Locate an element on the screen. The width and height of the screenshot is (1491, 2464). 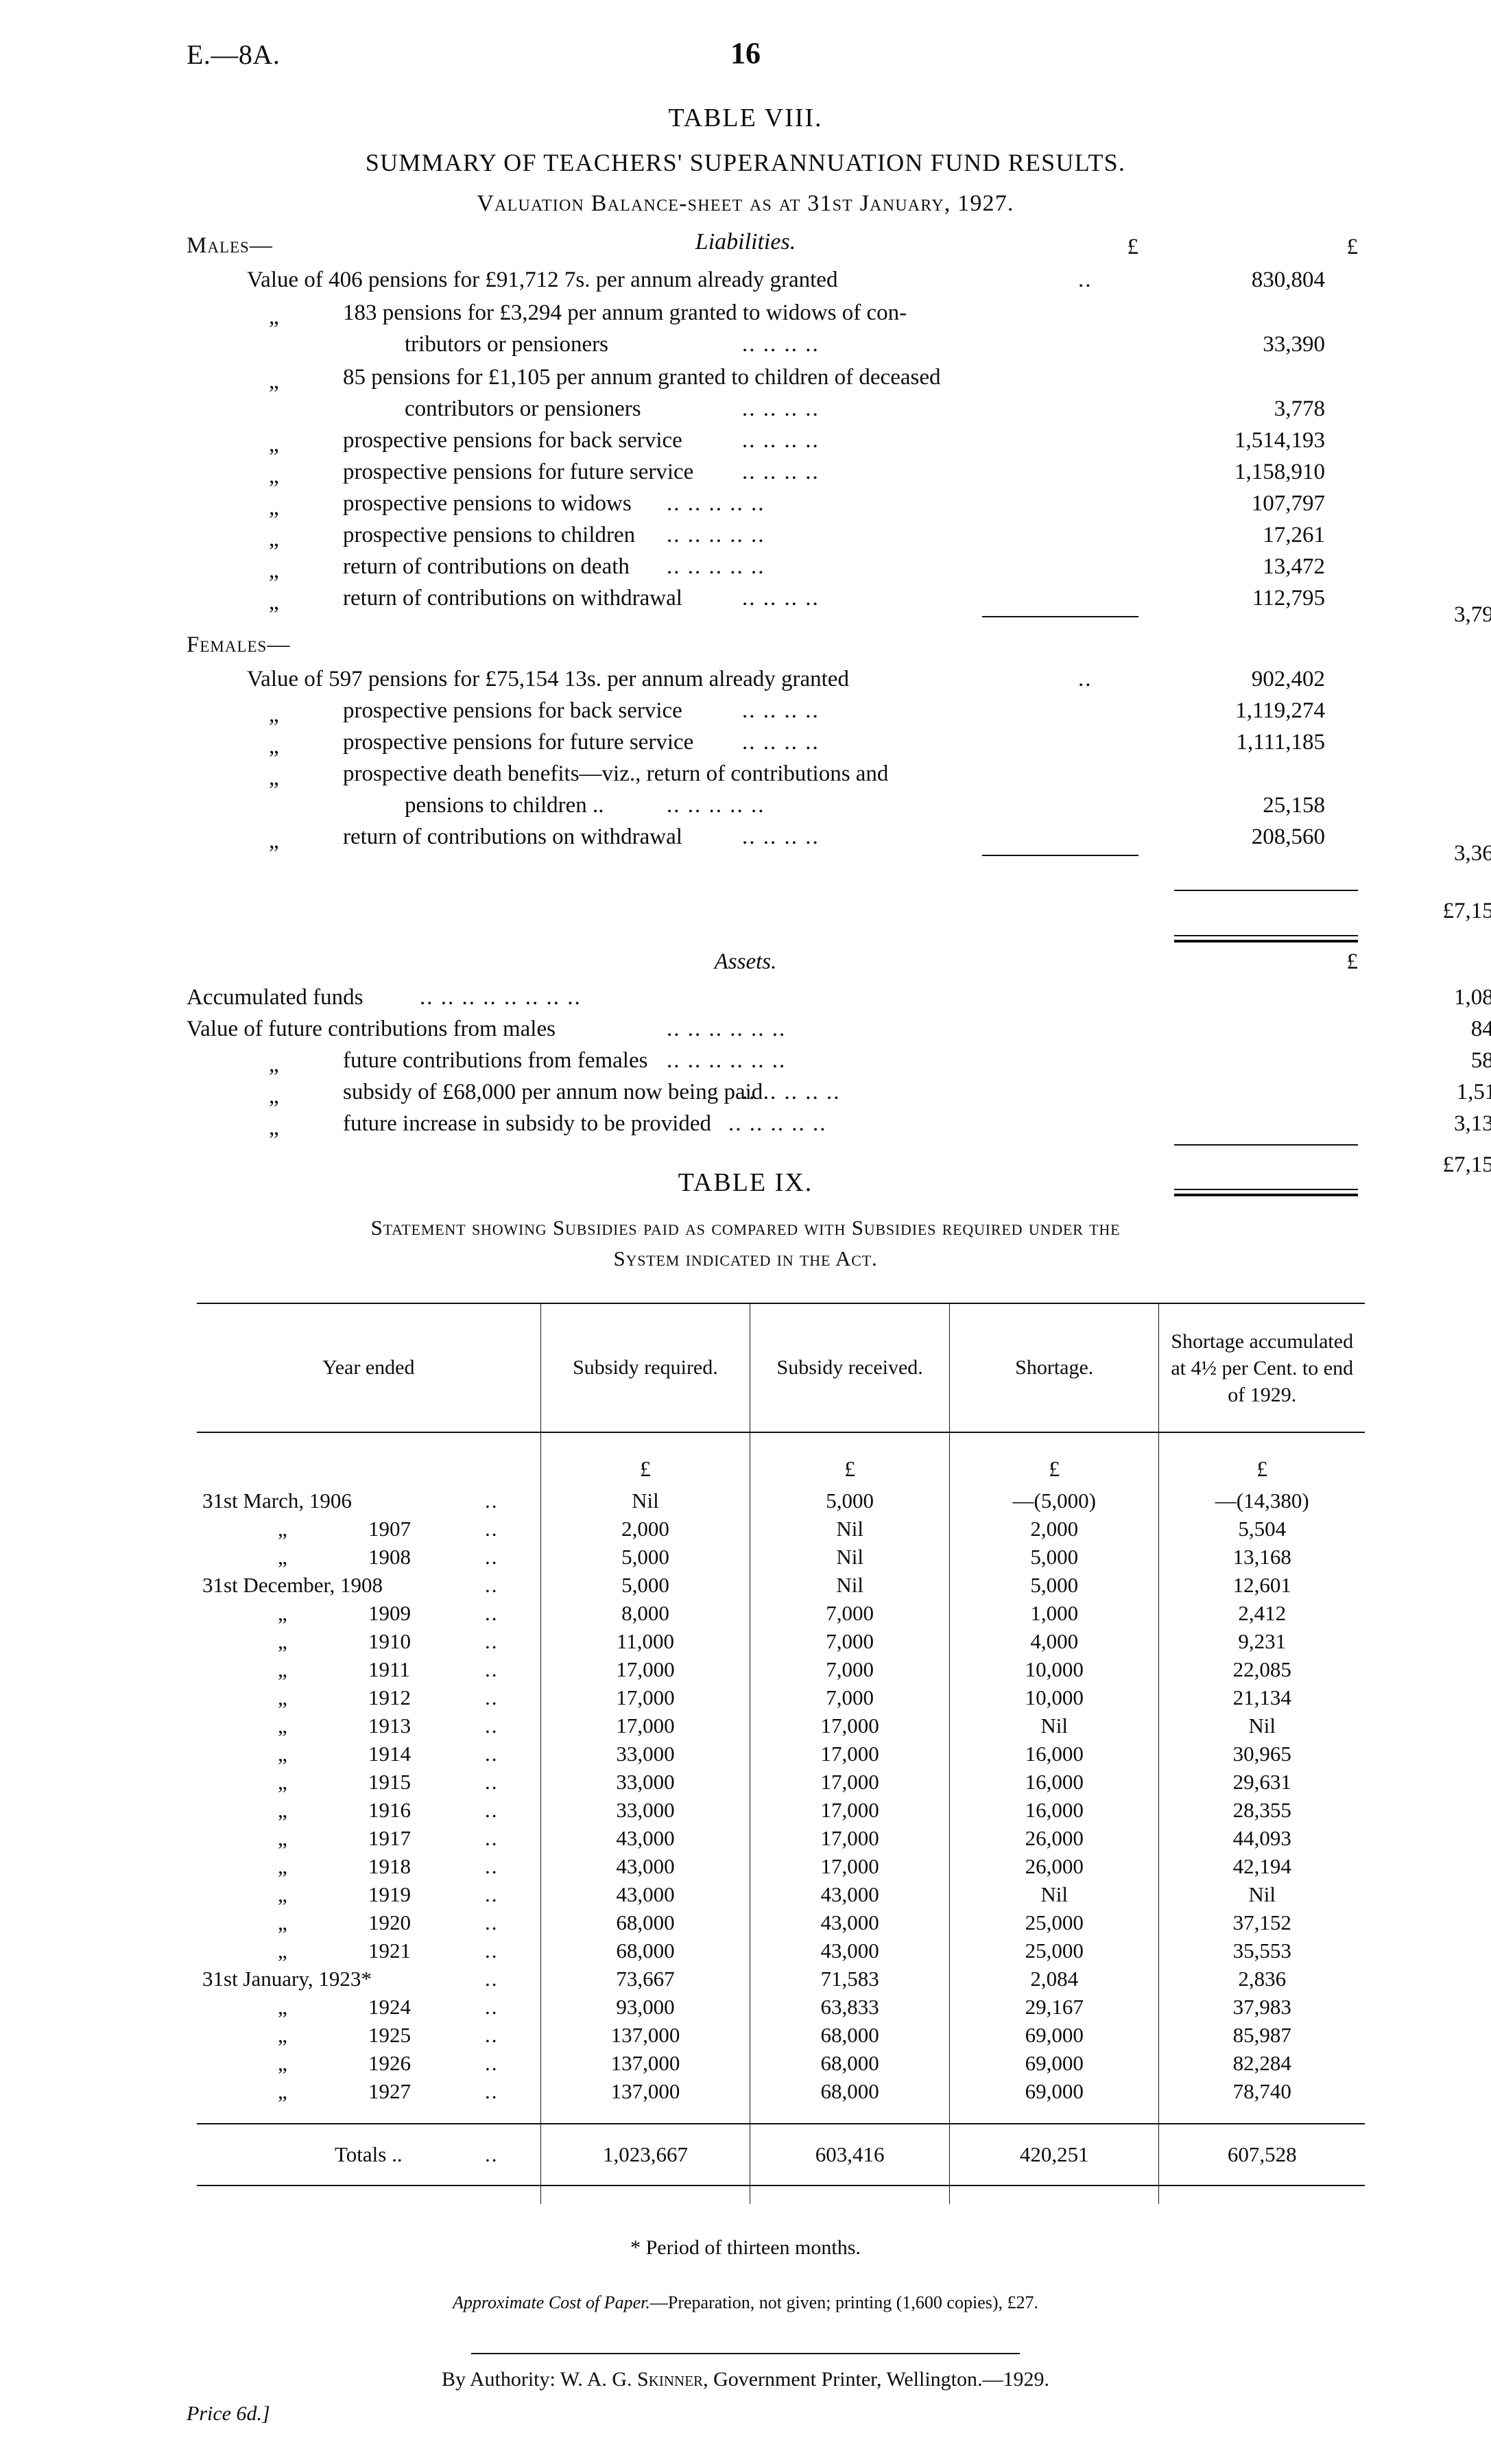
year-cell: „ 1913.. is located at coordinates (368, 1725).